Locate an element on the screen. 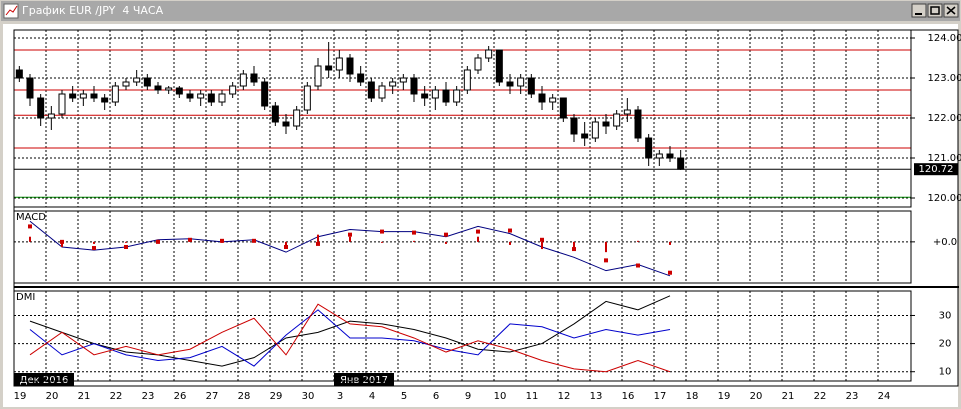  window-icon-glyph is located at coordinates (11, 10).